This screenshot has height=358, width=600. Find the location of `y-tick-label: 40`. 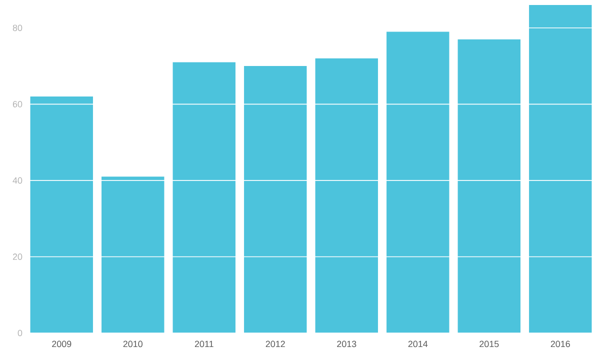

y-tick-label: 40 is located at coordinates (17, 180).